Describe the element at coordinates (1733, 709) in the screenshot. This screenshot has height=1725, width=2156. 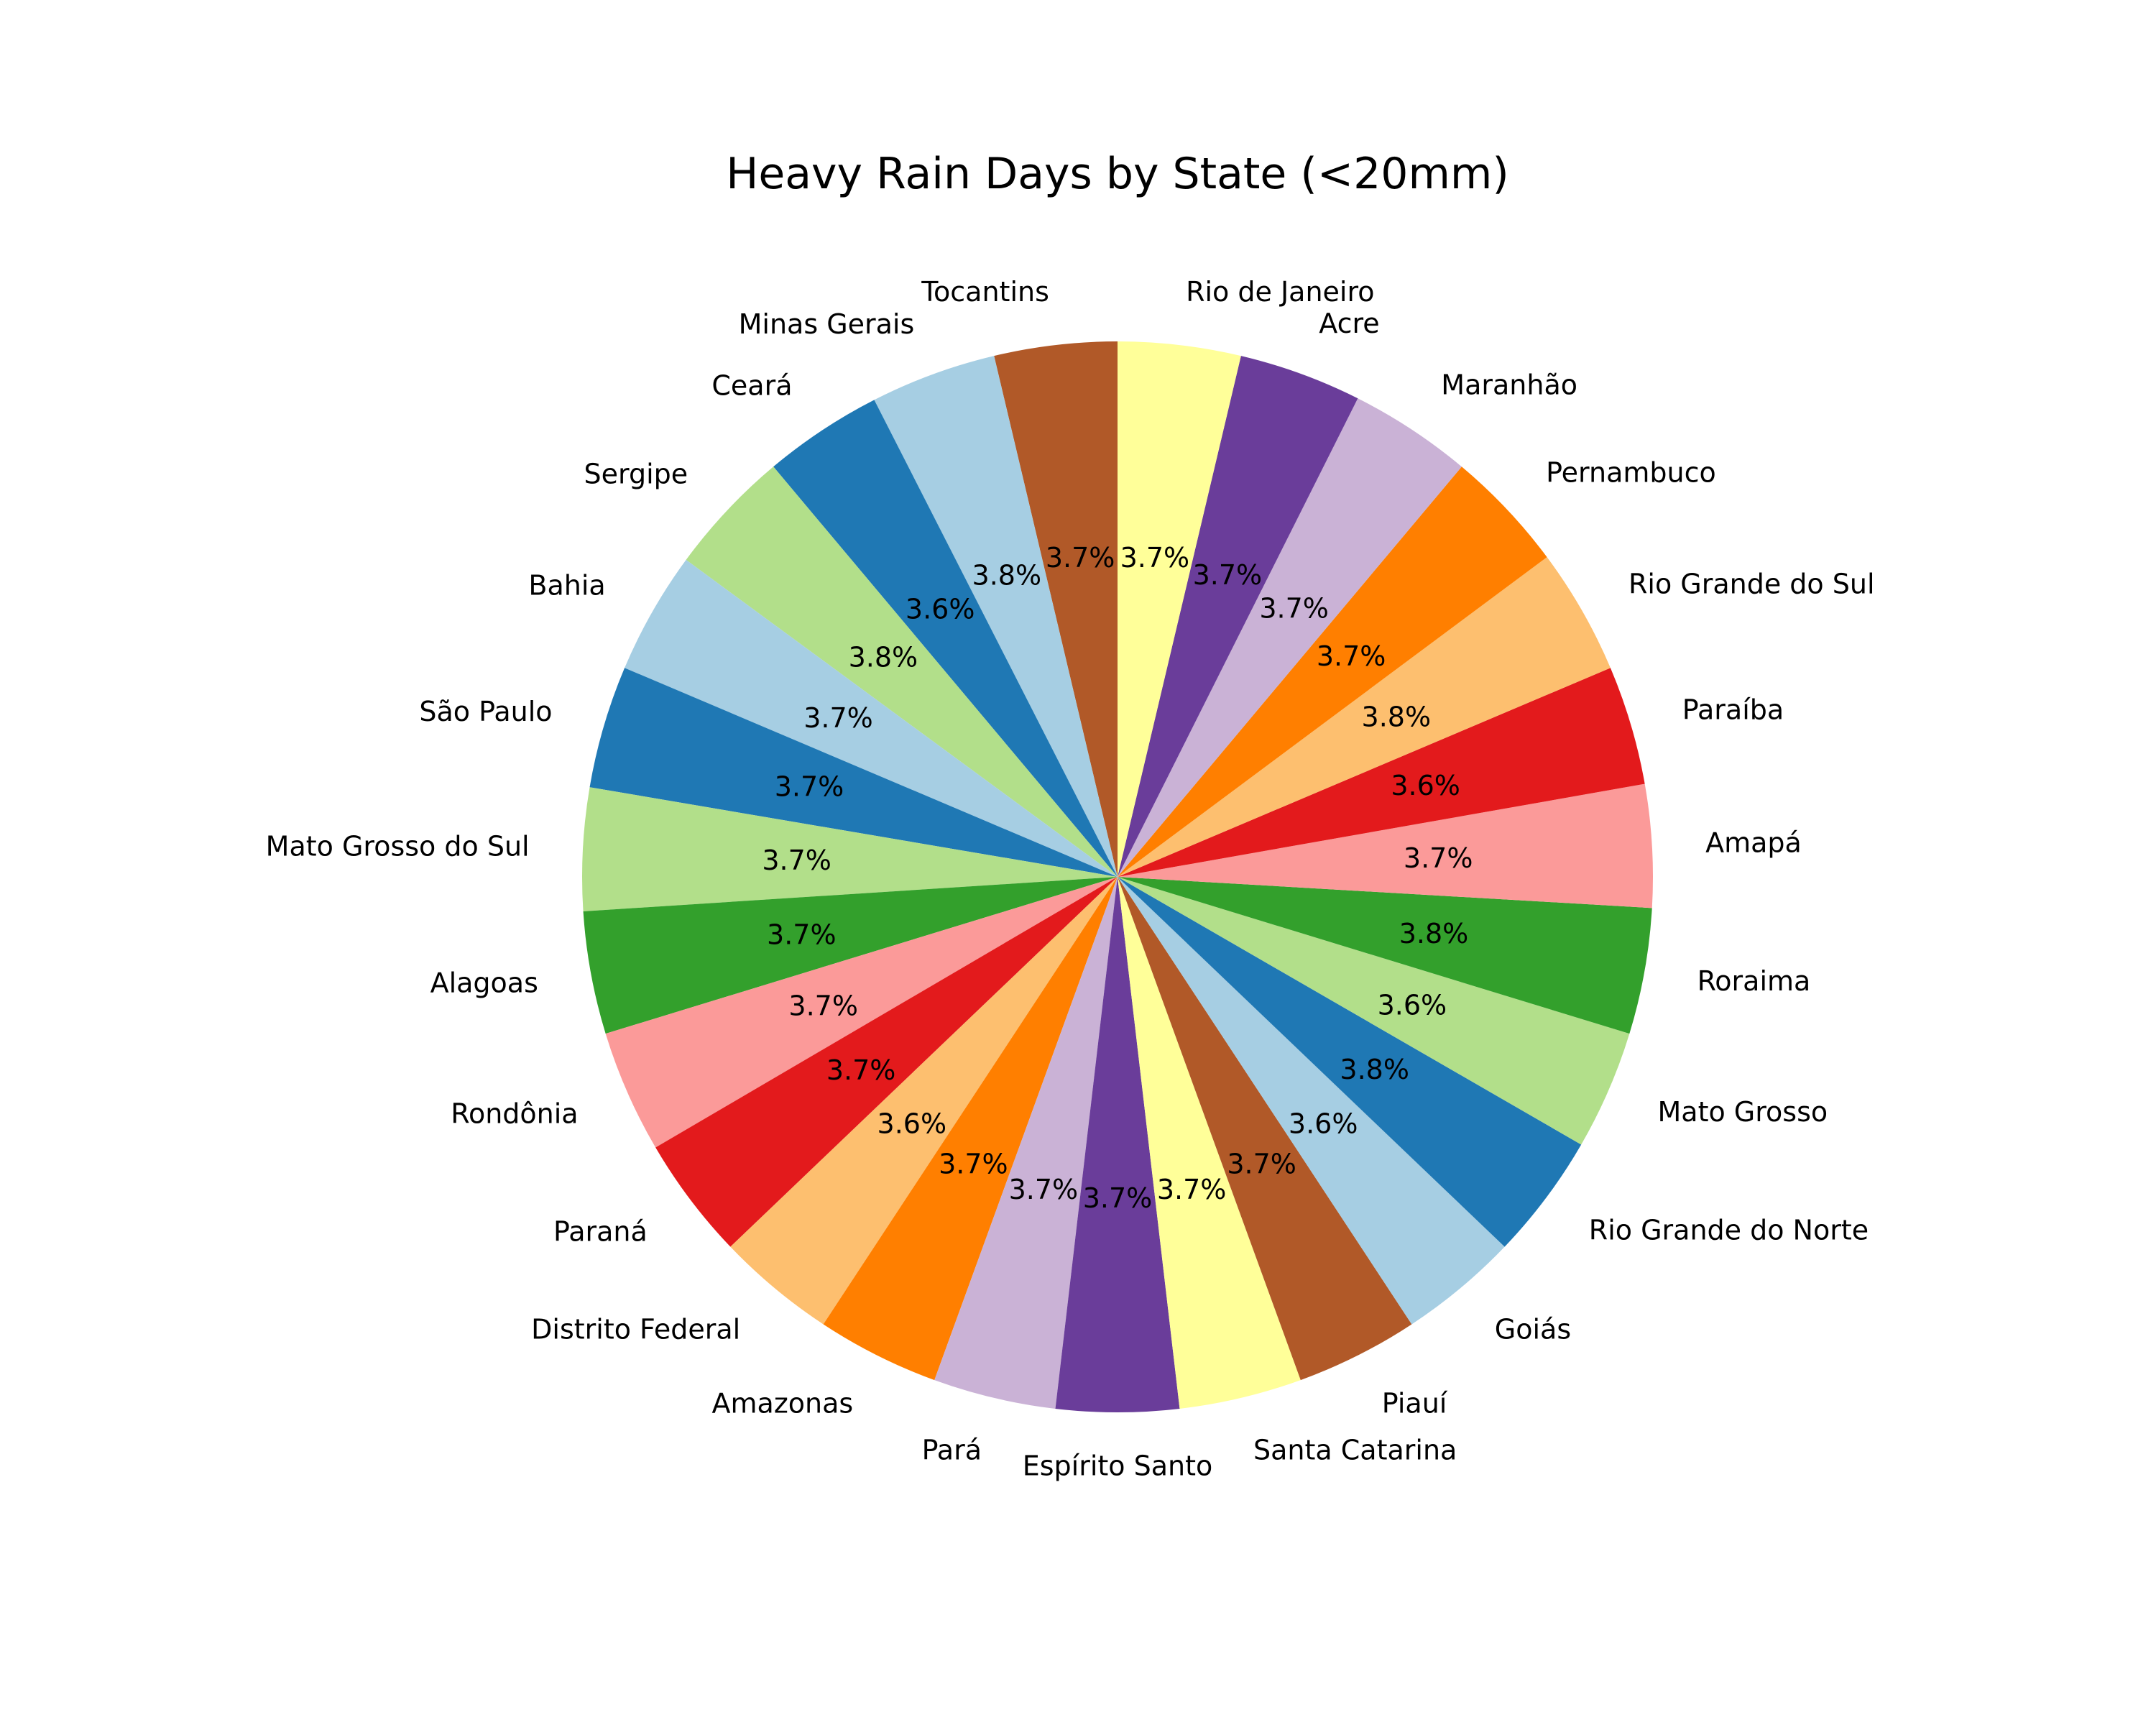
I see `slice-label-paraiba: Paraíba` at that location.